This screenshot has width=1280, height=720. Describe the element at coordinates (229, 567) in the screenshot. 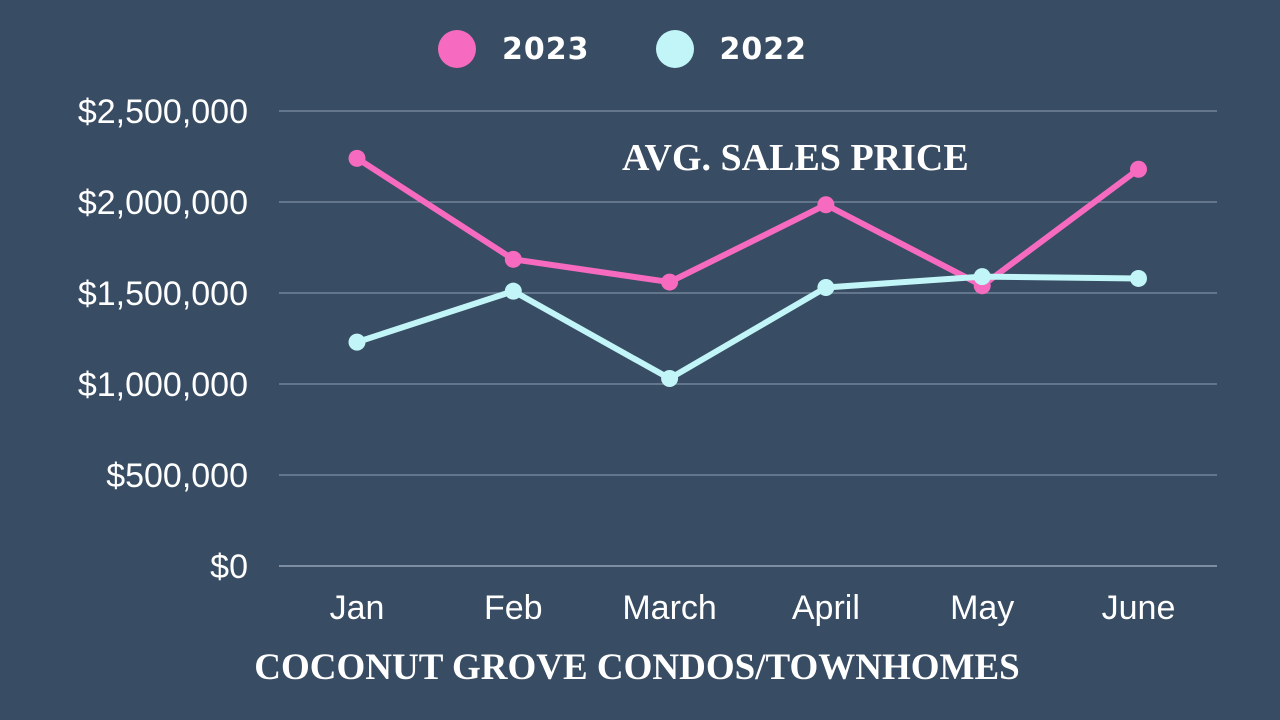

I see `y-tick-label: $0` at that location.